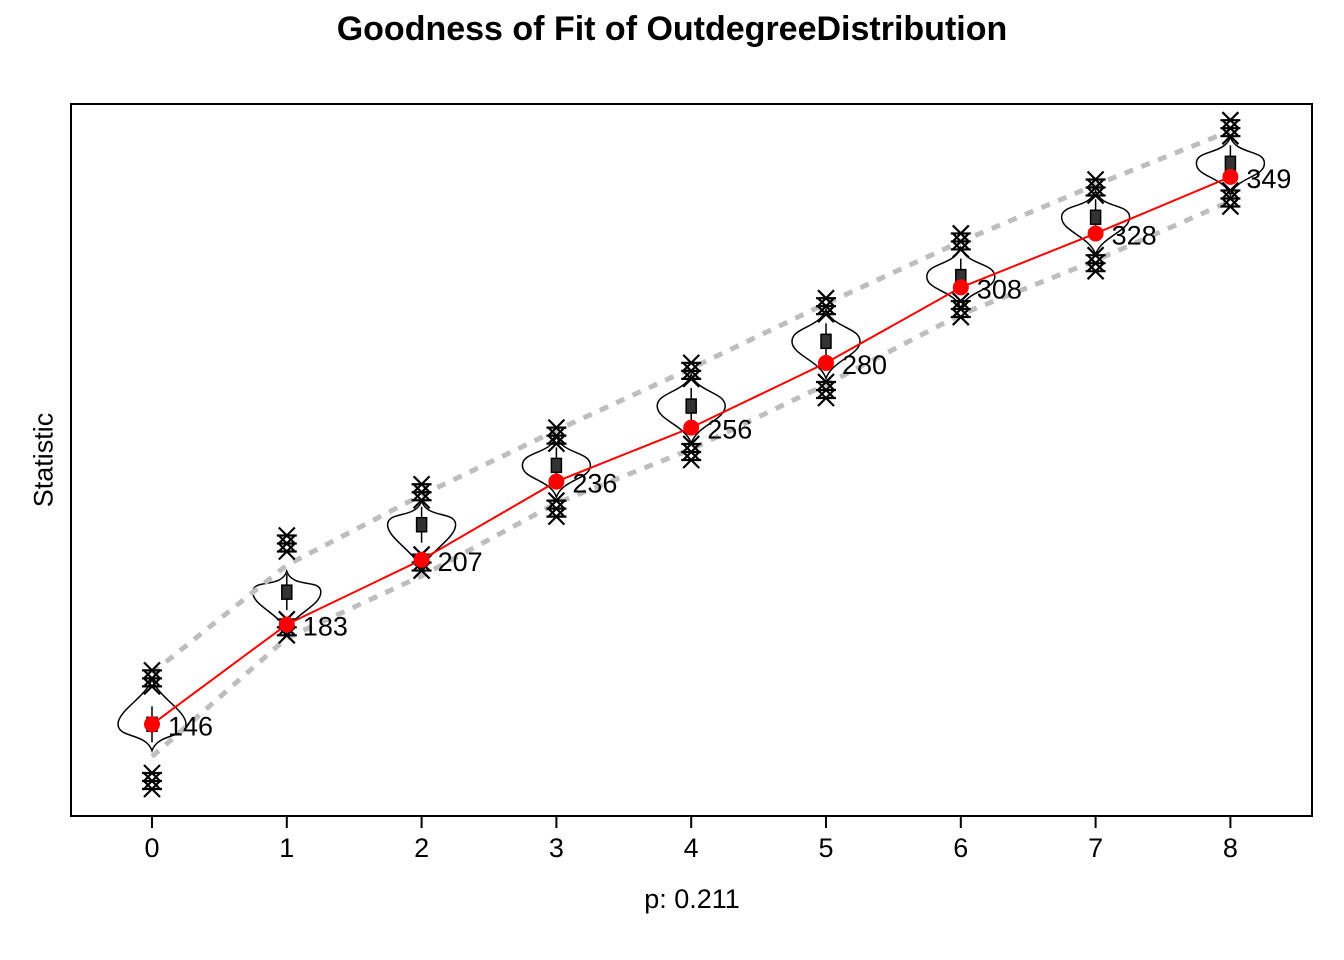 The height and width of the screenshot is (960, 1344). I want to click on observed-label-4: 256, so click(729, 430).